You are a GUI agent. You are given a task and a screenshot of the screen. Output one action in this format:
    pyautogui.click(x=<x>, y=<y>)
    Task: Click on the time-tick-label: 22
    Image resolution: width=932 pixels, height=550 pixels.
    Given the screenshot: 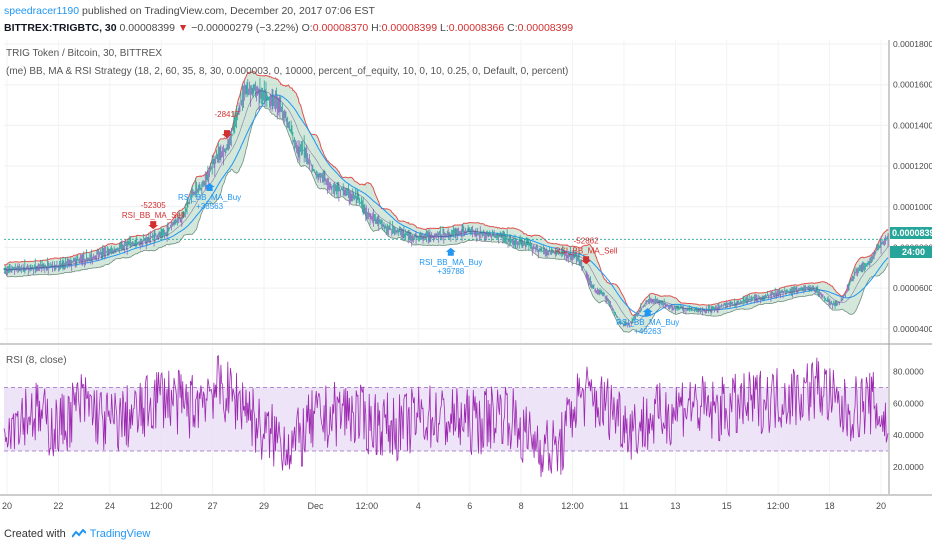 What is the action you would take?
    pyautogui.click(x=58, y=506)
    